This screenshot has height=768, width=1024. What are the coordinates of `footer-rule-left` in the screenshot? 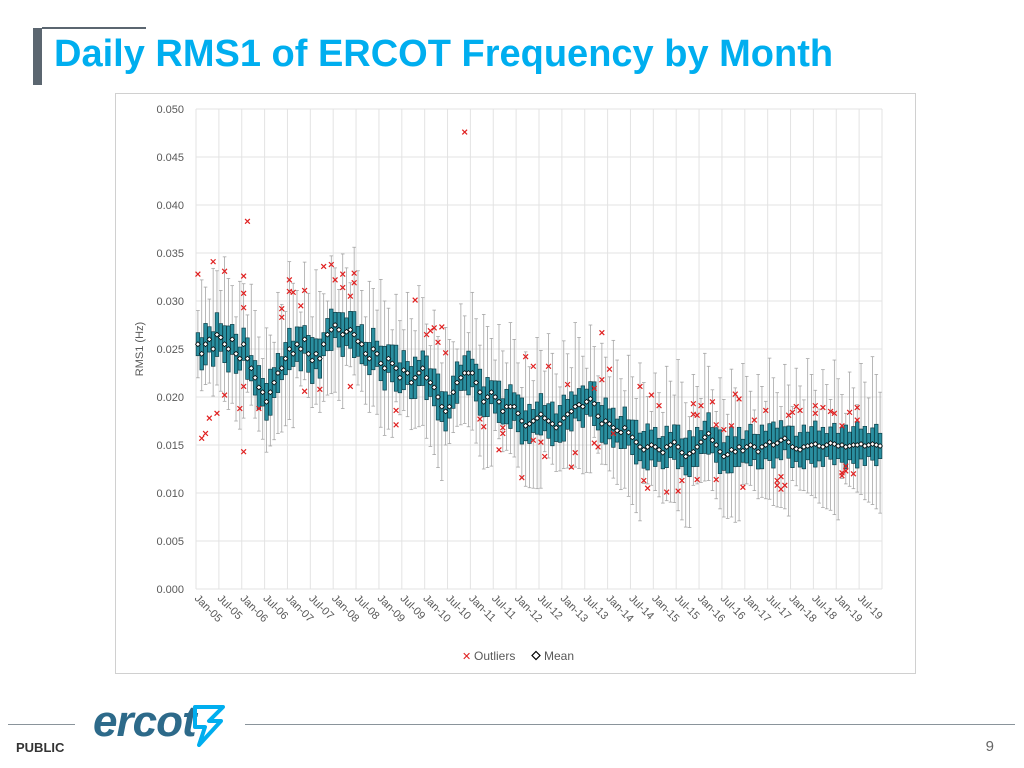 It's located at (41, 724).